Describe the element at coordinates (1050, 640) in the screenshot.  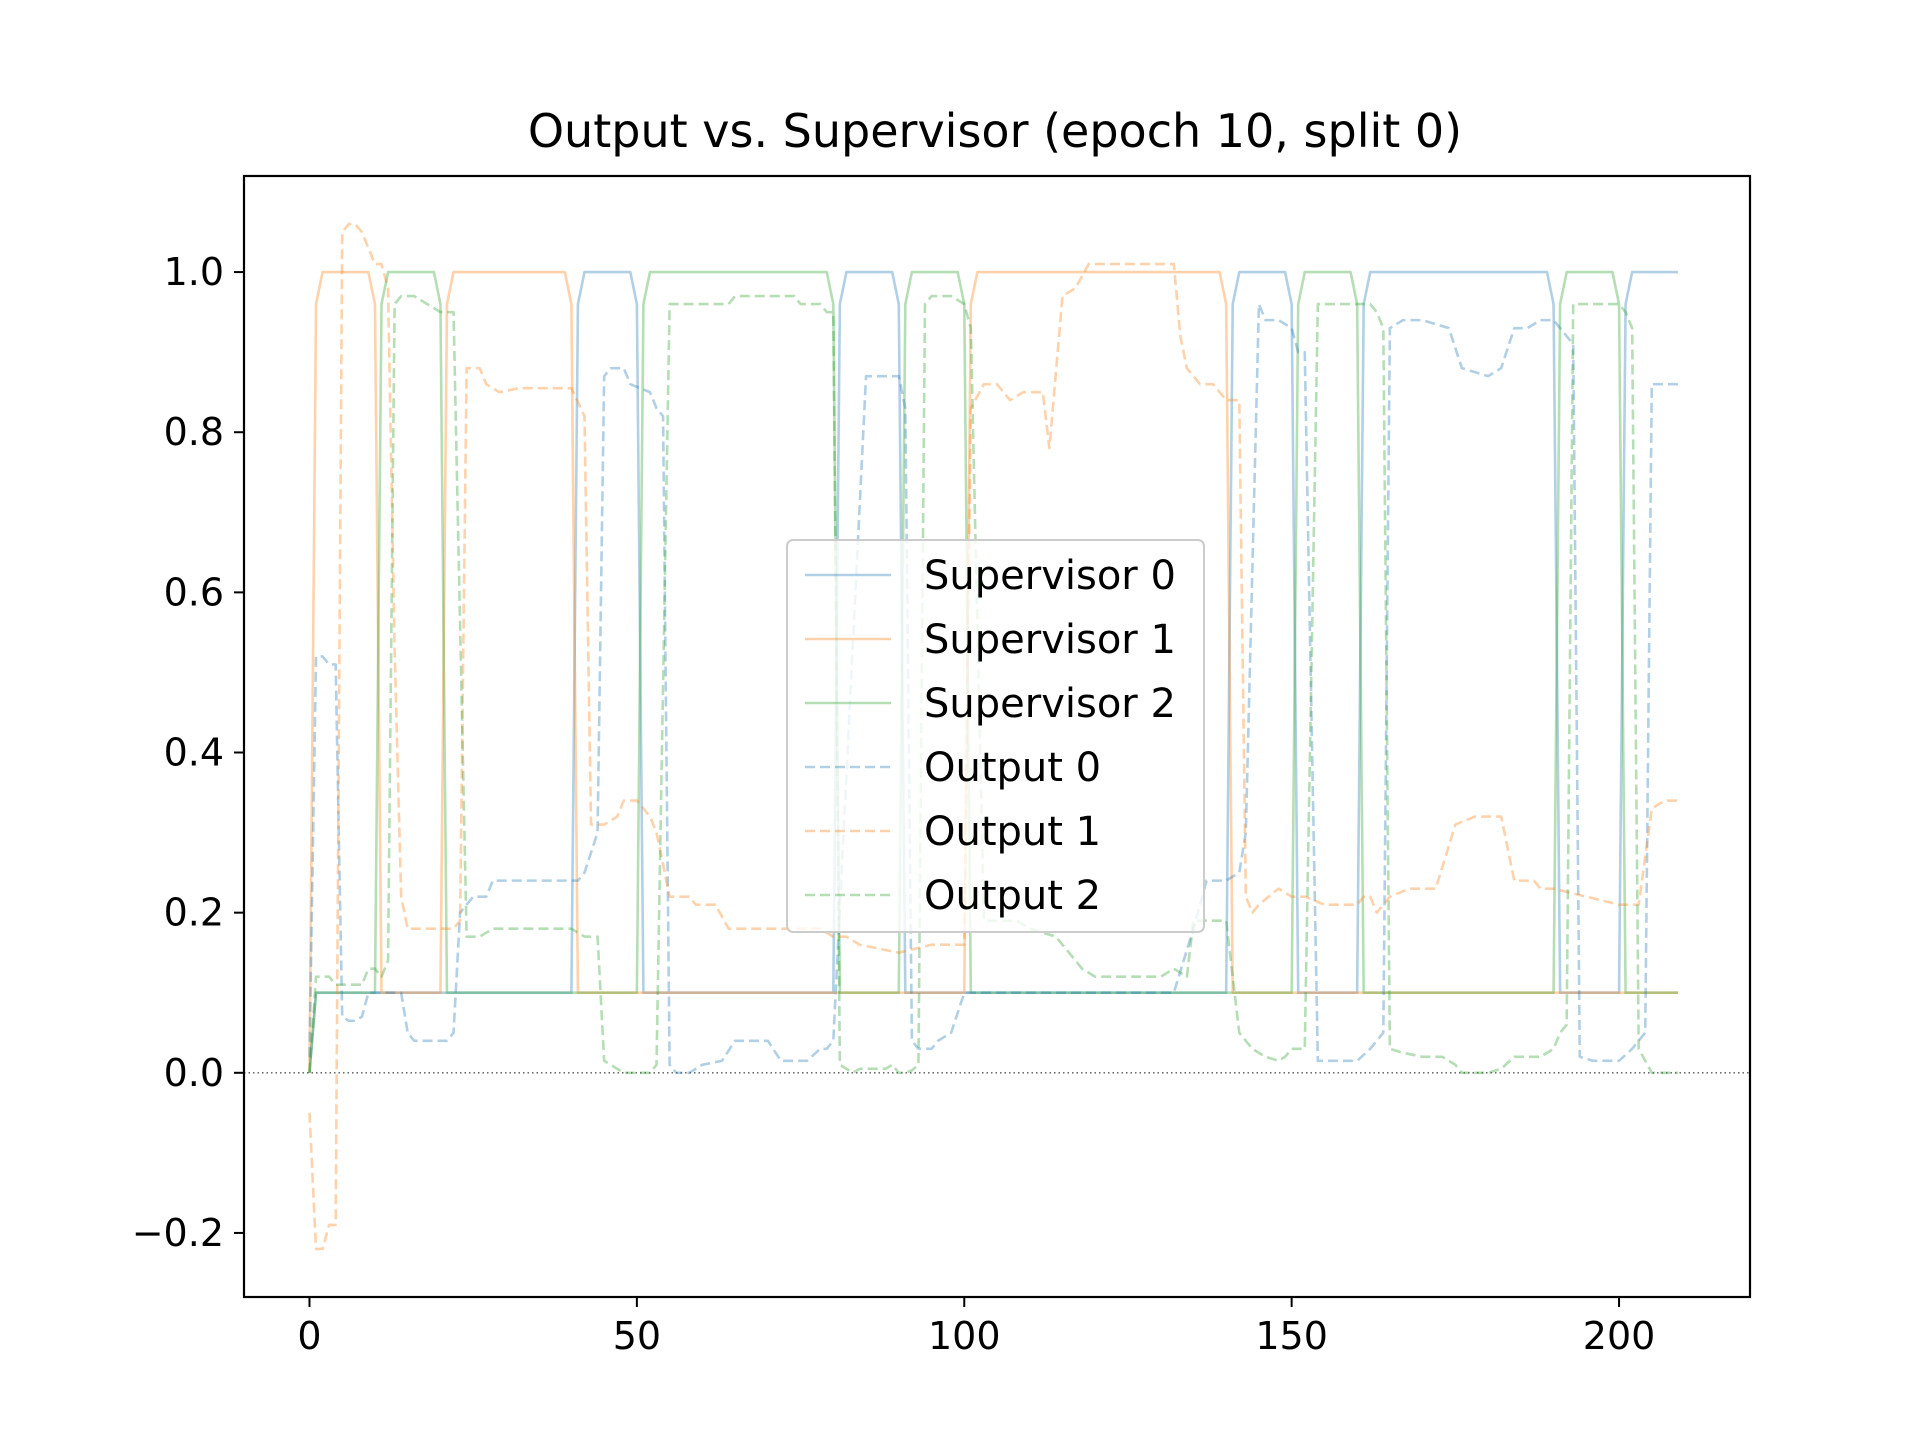
I see `legend-label: Supervisor 1` at that location.